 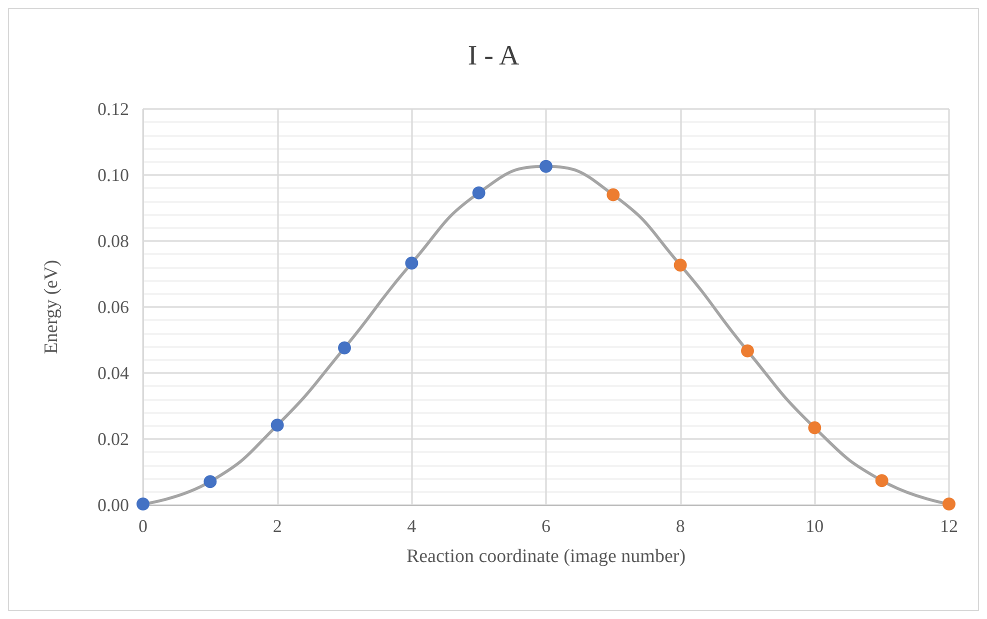 I want to click on y-tick-label: 0.04, so click(x=113, y=373).